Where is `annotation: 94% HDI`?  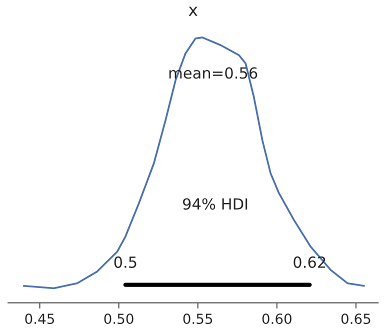 annotation: 94% HDI is located at coordinates (215, 204).